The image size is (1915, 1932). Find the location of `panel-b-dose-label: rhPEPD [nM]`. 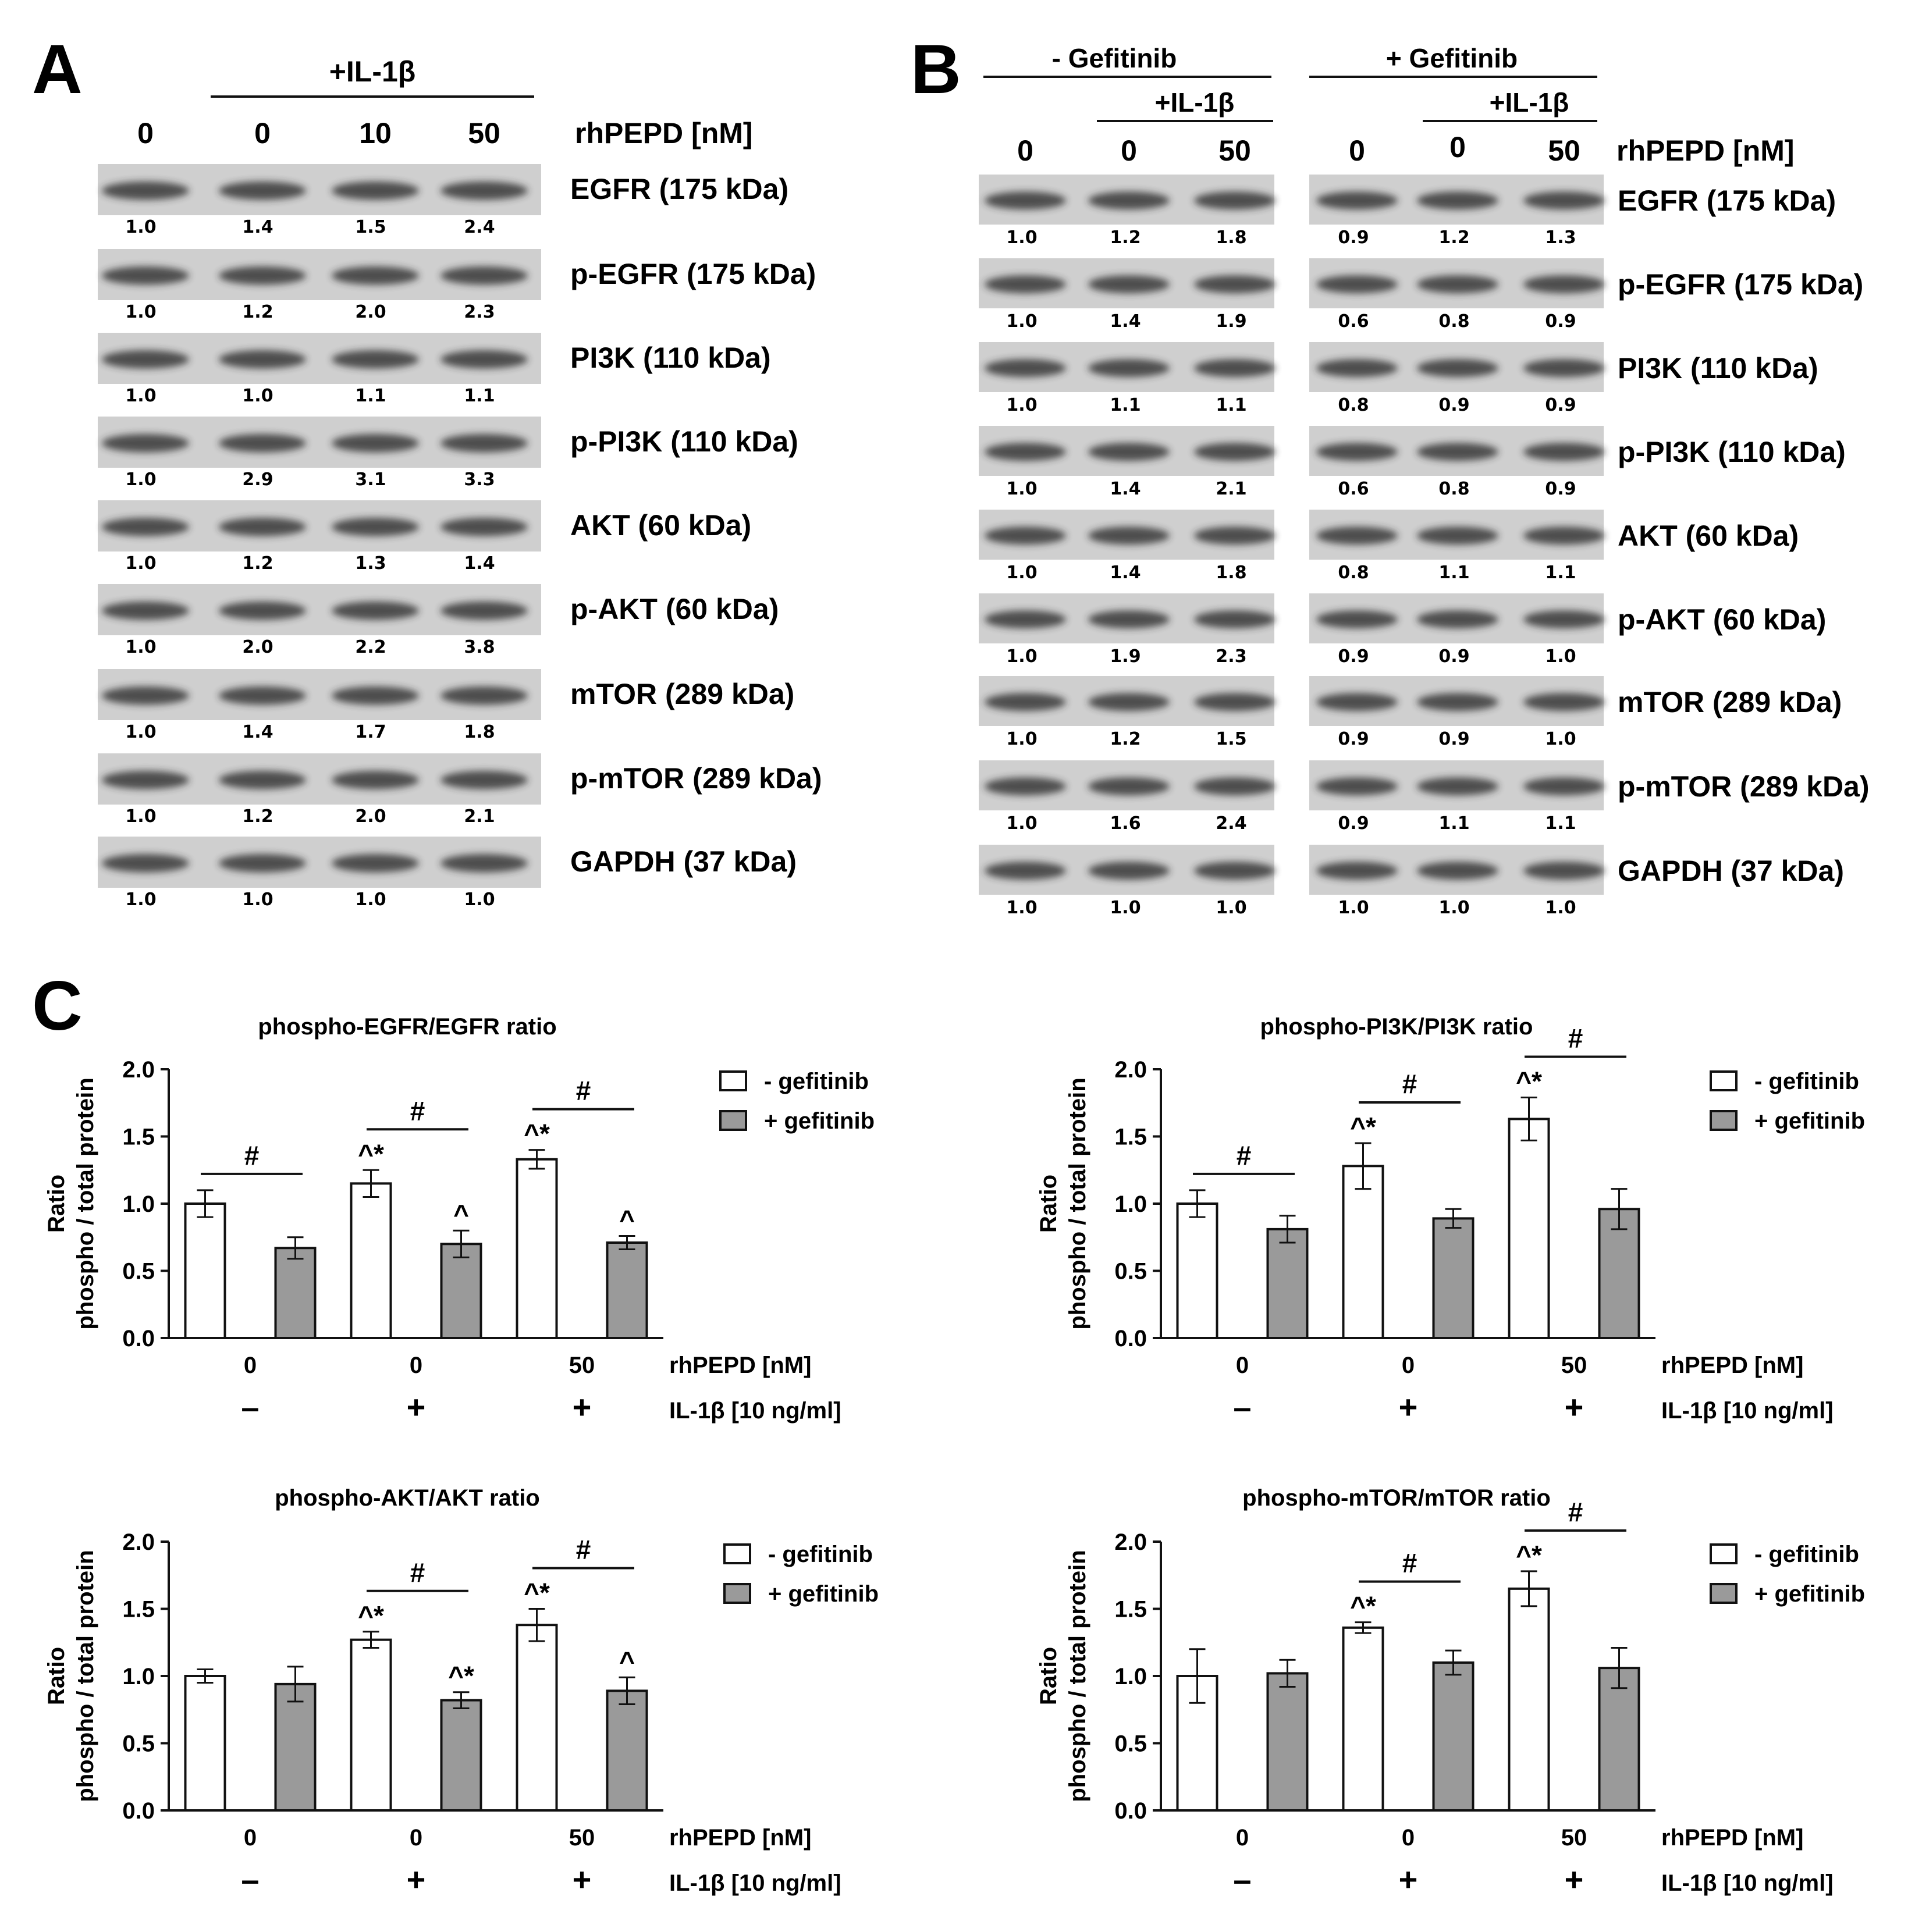

panel-b-dose-label: rhPEPD [nM] is located at coordinates (1705, 150).